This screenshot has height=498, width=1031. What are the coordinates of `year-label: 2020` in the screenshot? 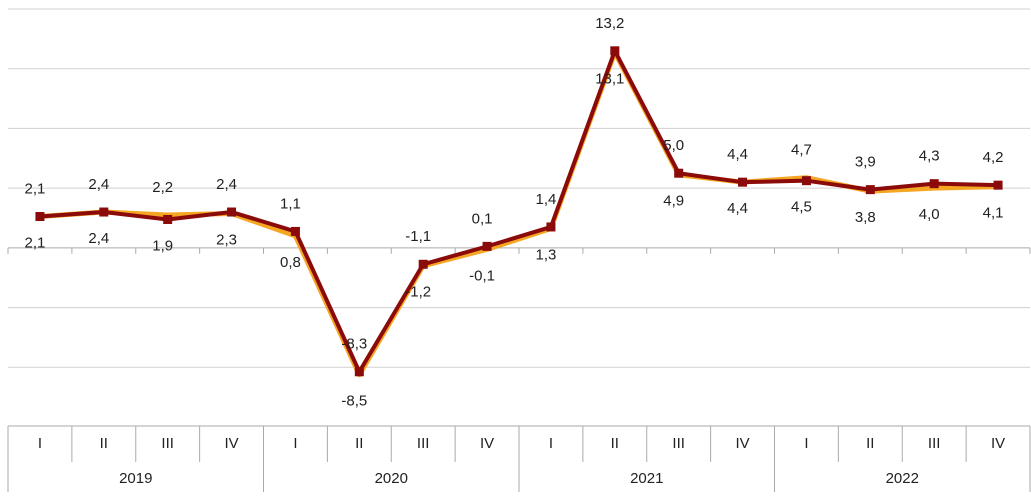 It's located at (391, 478).